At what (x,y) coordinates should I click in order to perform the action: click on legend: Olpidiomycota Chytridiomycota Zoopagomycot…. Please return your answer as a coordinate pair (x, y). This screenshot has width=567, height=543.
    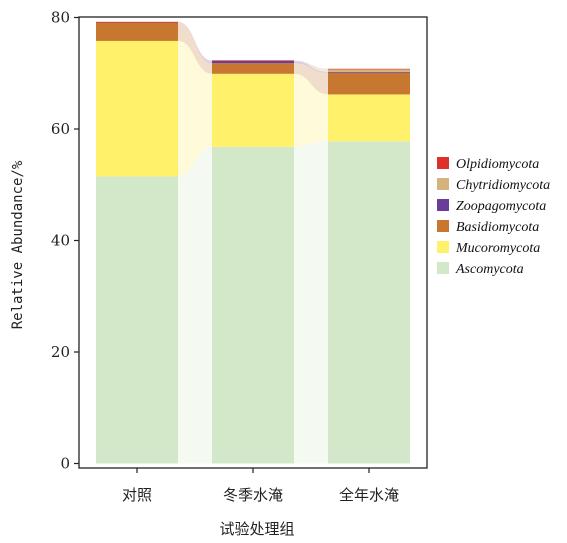
    Looking at the image, I should click on (493, 217).